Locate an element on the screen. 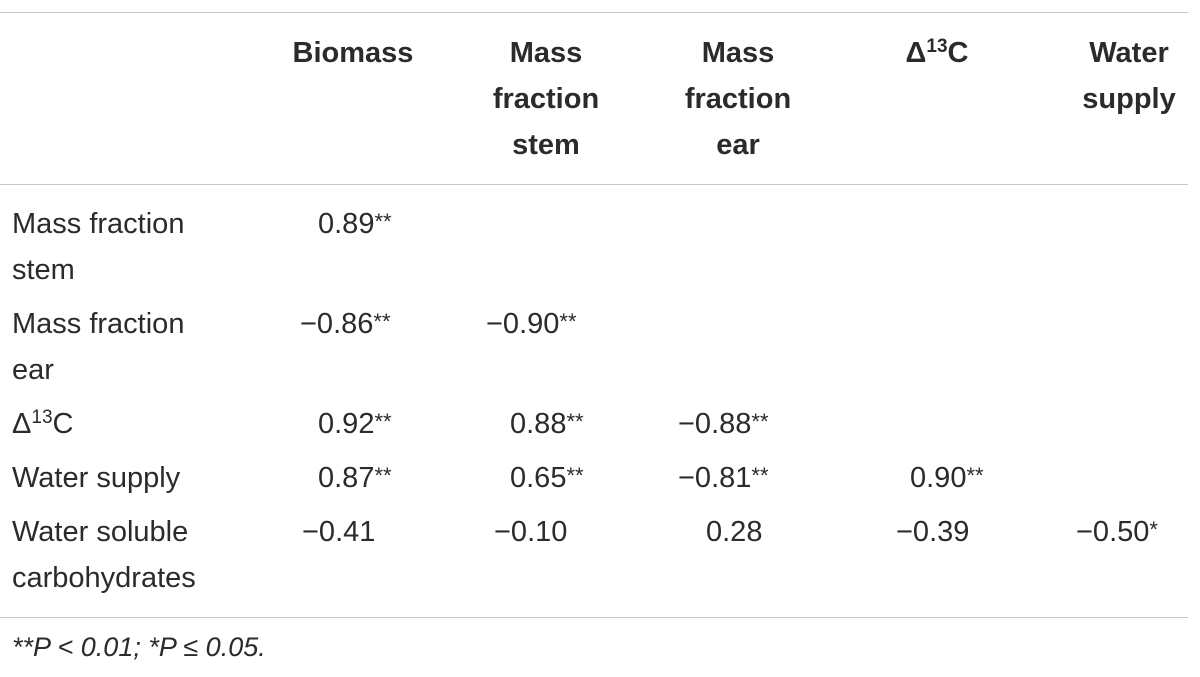 The height and width of the screenshot is (677, 1200). table-bottom-rule is located at coordinates (594, 617).